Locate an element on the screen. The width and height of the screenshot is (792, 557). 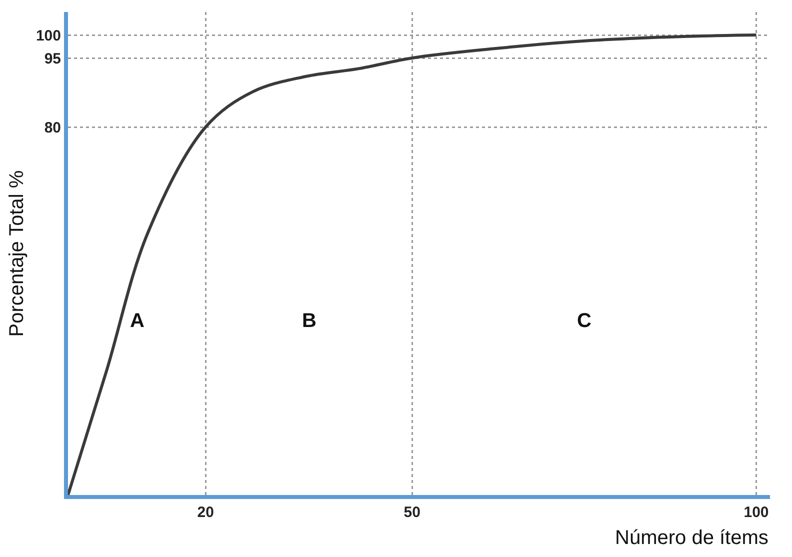
x-tick-label: 20 is located at coordinates (205, 512).